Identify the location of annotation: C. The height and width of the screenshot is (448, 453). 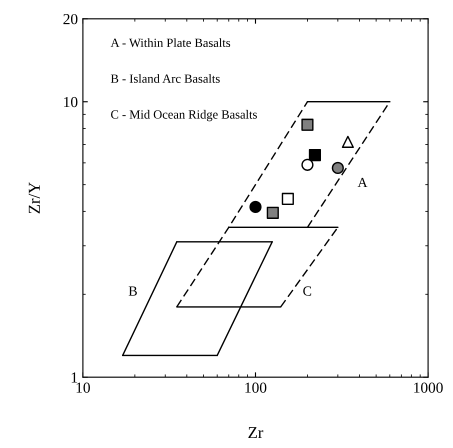
(307, 291).